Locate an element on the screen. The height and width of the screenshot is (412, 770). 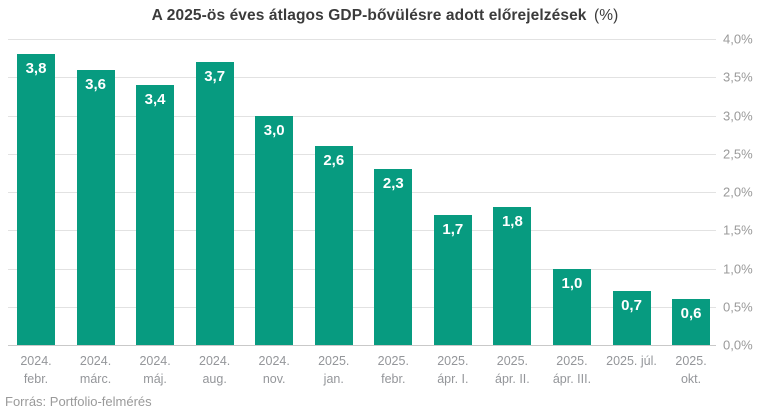
x-axis-tick-label: 2025. ápr. II. is located at coordinates (512, 370).